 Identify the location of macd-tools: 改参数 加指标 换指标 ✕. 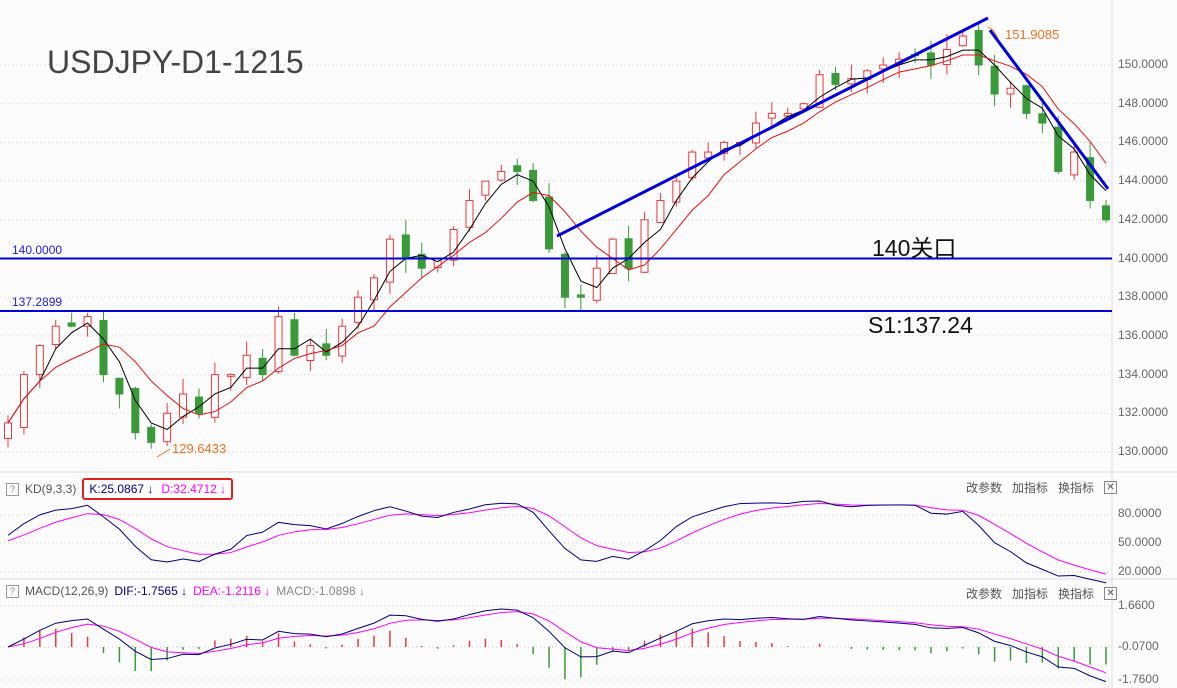
(1042, 593).